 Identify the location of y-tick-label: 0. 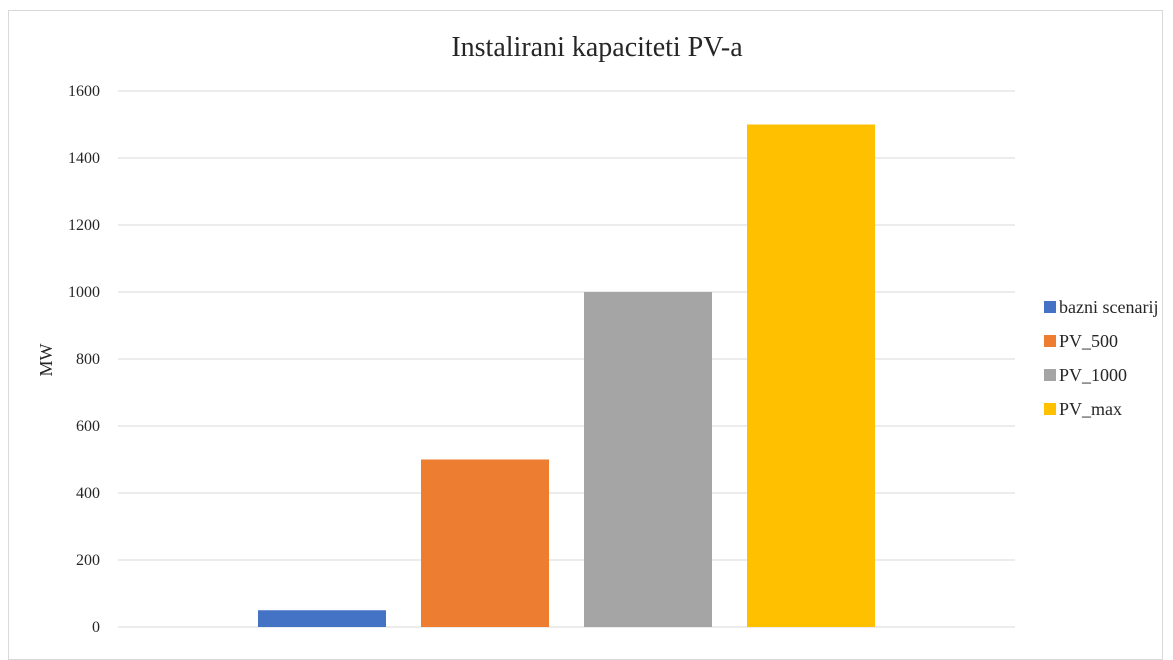
(96, 627).